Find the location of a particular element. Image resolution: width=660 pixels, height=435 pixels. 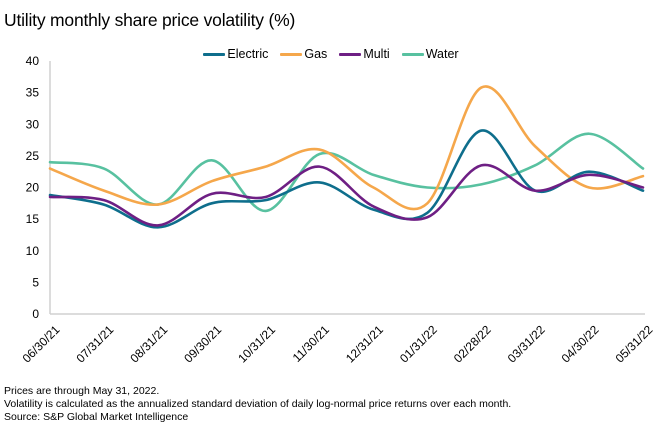

legend-items: Electric Gas Multi Water is located at coordinates (331, 54).